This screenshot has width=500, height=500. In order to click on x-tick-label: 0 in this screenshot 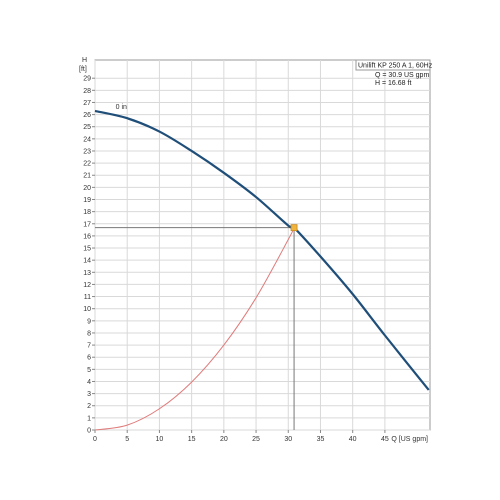, I will do `click(95, 439)`.